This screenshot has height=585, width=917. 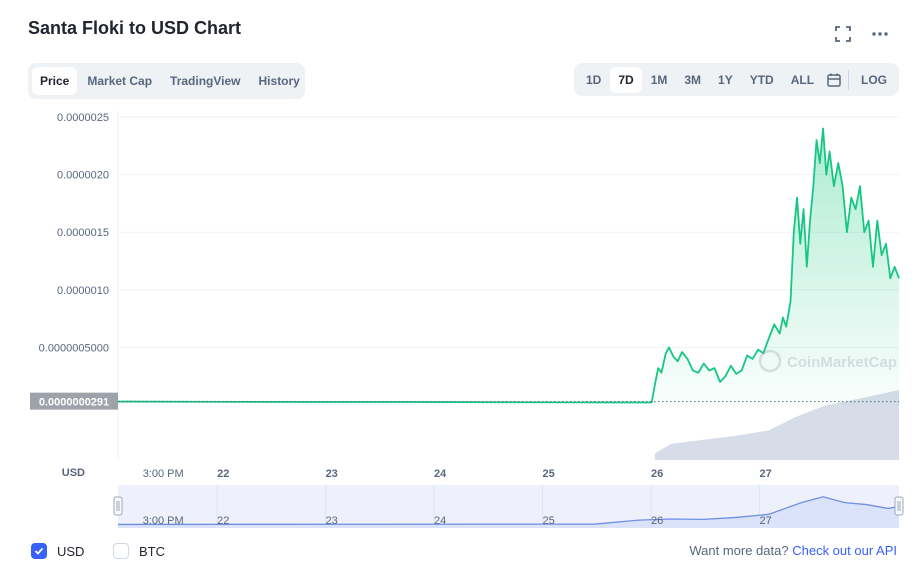 What do you see at coordinates (736, 79) in the screenshot?
I see `range-tabs: 1D 7D 1M 3M 1Y YTD ALL LOG` at bounding box center [736, 79].